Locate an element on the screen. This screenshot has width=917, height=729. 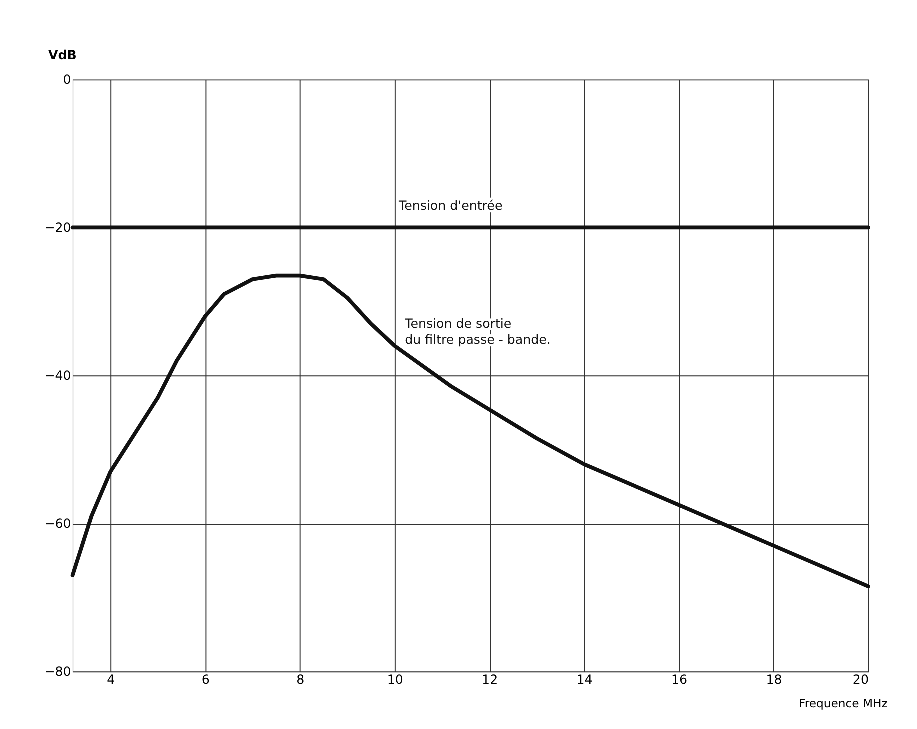
x-tick-label: 14 is located at coordinates (584, 679).